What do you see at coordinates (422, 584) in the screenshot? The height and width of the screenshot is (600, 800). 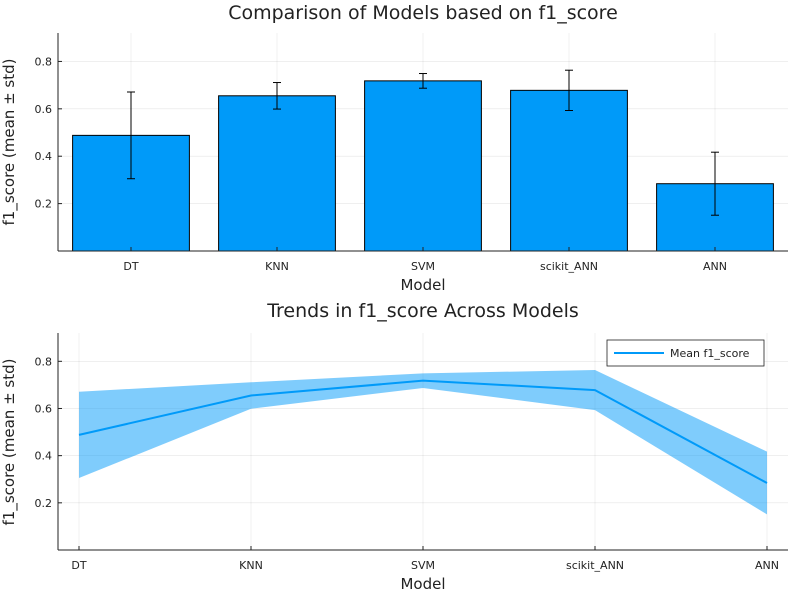 I see `line-chart-xlabel: Model` at bounding box center [422, 584].